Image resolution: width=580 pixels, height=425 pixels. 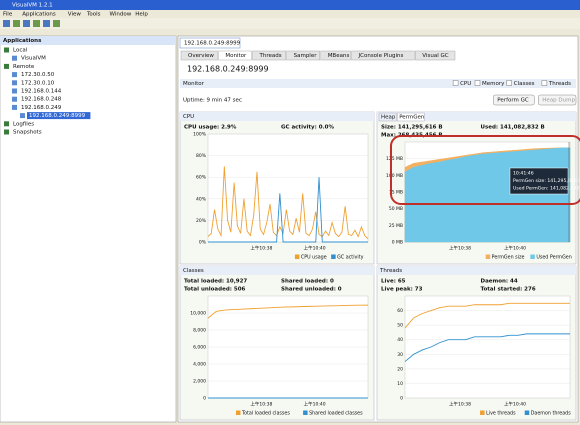 I want to click on check-label: Threads, so click(x=559, y=84).